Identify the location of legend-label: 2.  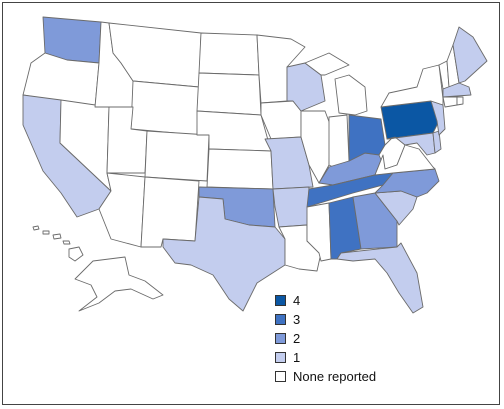
(297, 338).